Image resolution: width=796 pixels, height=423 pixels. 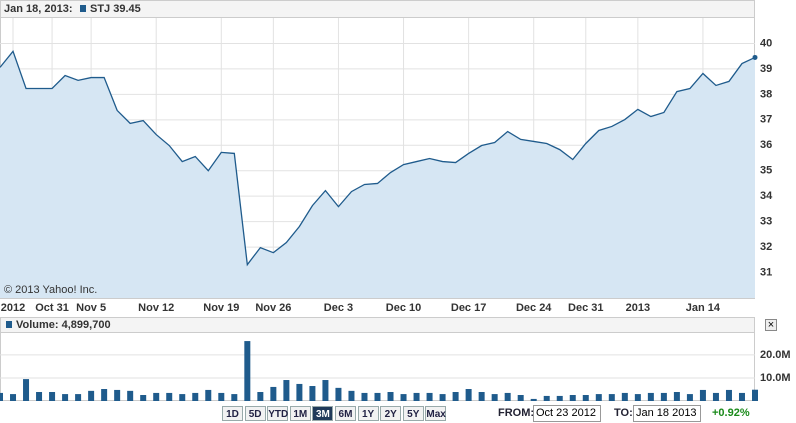 What do you see at coordinates (468, 308) in the screenshot?
I see `x-tick-label: Dec 17` at bounding box center [468, 308].